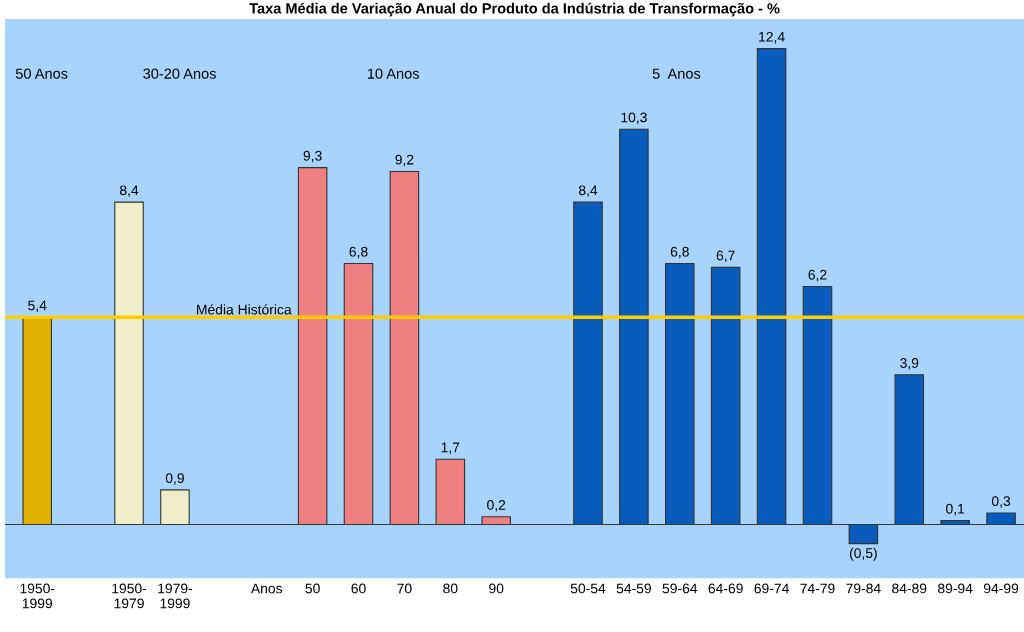  What do you see at coordinates (817, 588) in the screenshot?
I see `x-tick-label: 74-79` at bounding box center [817, 588].